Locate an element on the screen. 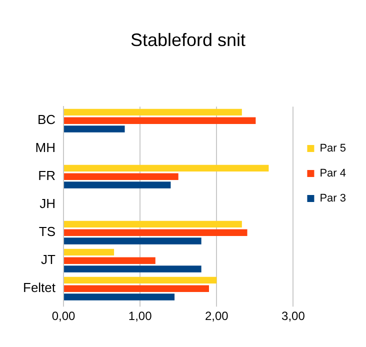 The width and height of the screenshot is (366, 347). legend-label: Par 4 is located at coordinates (333, 174).